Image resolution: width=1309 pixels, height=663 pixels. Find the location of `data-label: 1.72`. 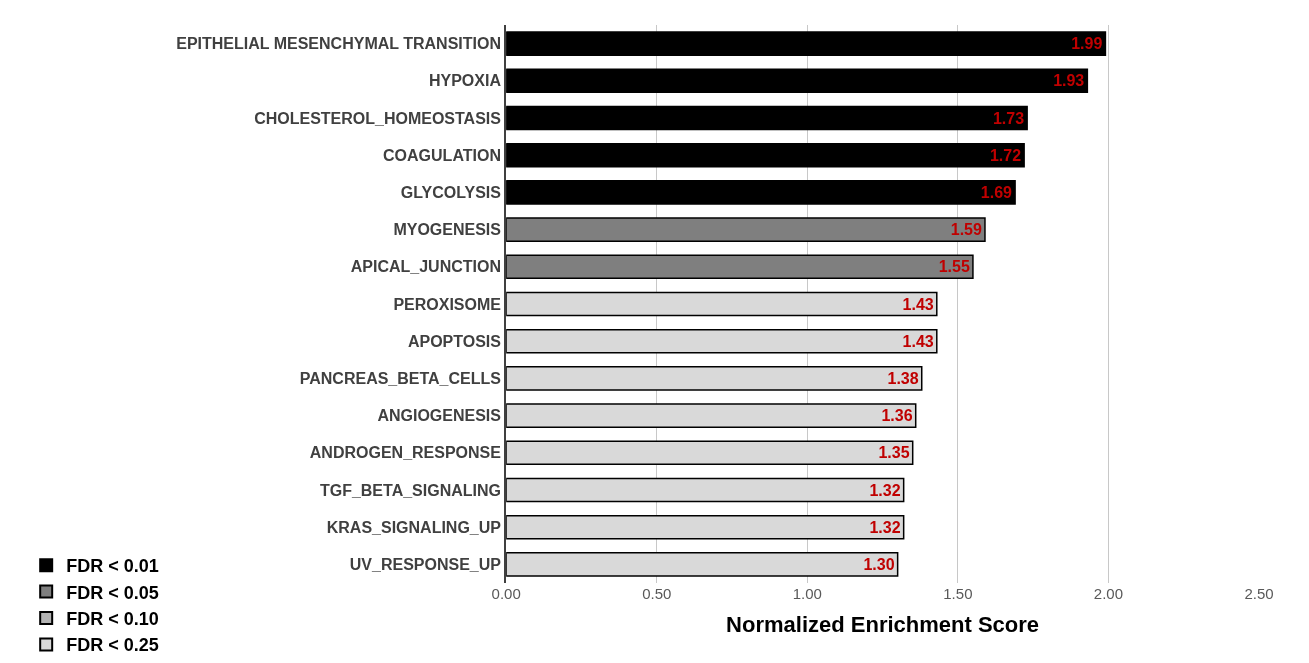

data-label: 1.72 is located at coordinates (1005, 155).